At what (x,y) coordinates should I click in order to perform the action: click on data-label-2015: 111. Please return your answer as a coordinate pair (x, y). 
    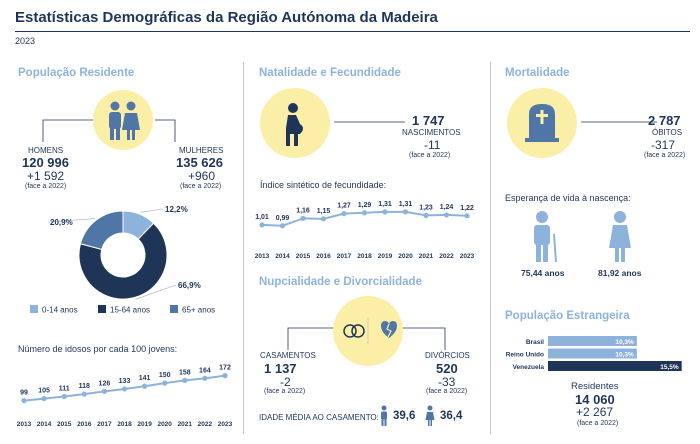
    Looking at the image, I should click on (64, 389).